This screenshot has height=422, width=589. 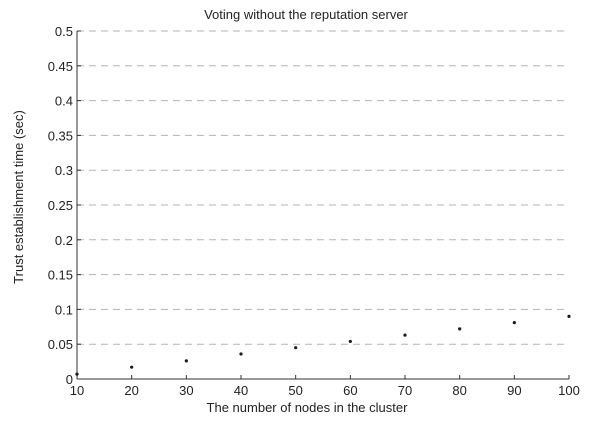 I want to click on x-tick-label: 60, so click(x=350, y=390).